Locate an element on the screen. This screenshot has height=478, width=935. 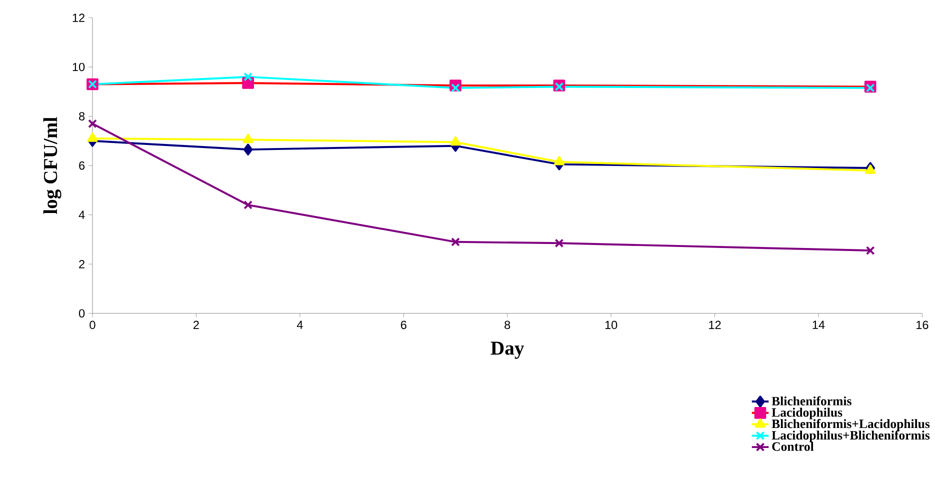
y-tick-label: 10 is located at coordinates (78, 67).